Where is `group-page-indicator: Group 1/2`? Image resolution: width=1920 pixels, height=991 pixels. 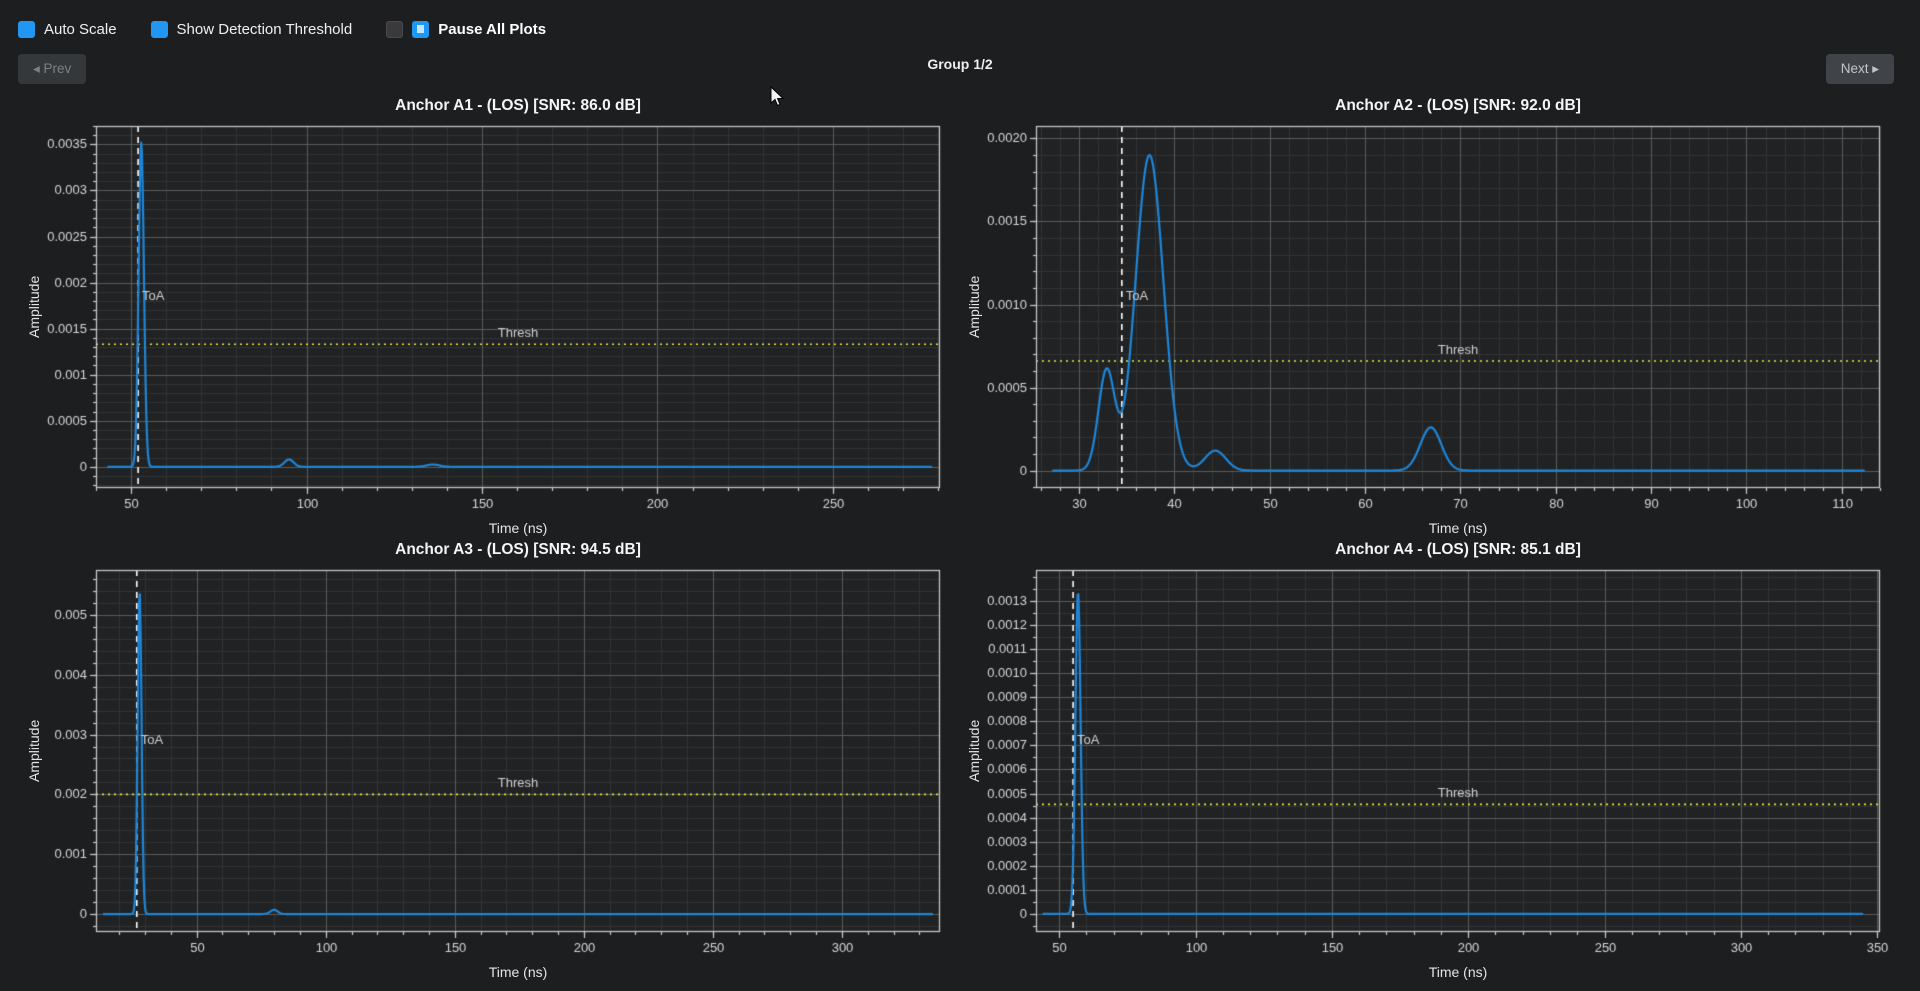
group-page-indicator: Group 1/2 is located at coordinates (960, 64).